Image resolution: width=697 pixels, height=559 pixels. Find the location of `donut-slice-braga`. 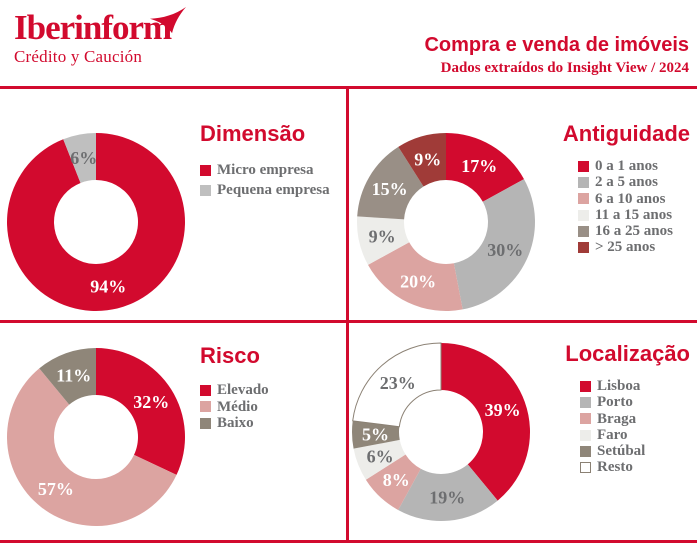

donut-slice-braga is located at coordinates (393, 482).